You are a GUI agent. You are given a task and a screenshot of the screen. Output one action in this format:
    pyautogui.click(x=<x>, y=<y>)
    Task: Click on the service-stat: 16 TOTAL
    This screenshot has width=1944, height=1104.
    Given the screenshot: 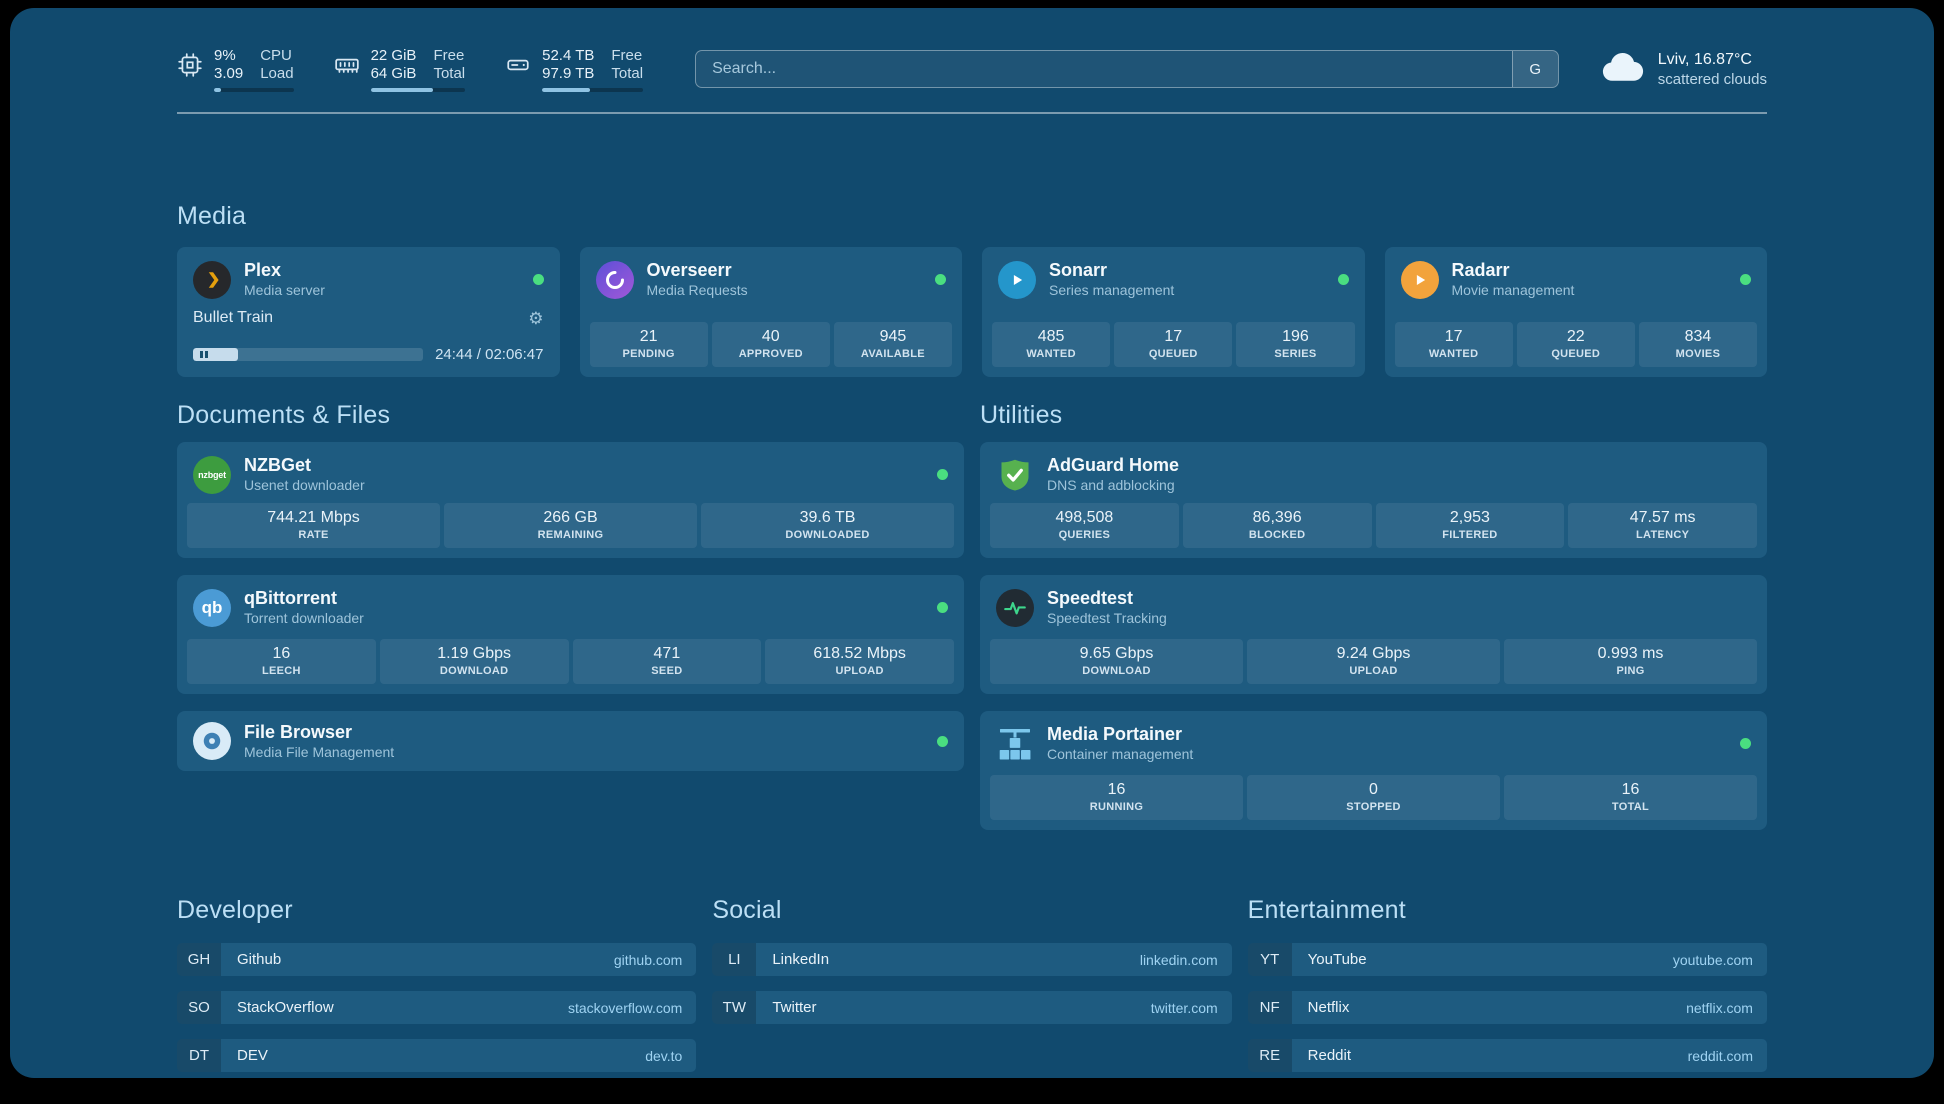 What is the action you would take?
    pyautogui.click(x=1630, y=797)
    